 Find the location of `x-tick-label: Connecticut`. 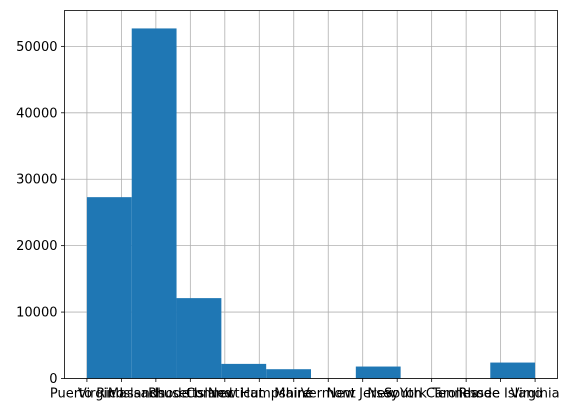

x-tick-label: Connecticut is located at coordinates (225, 394).